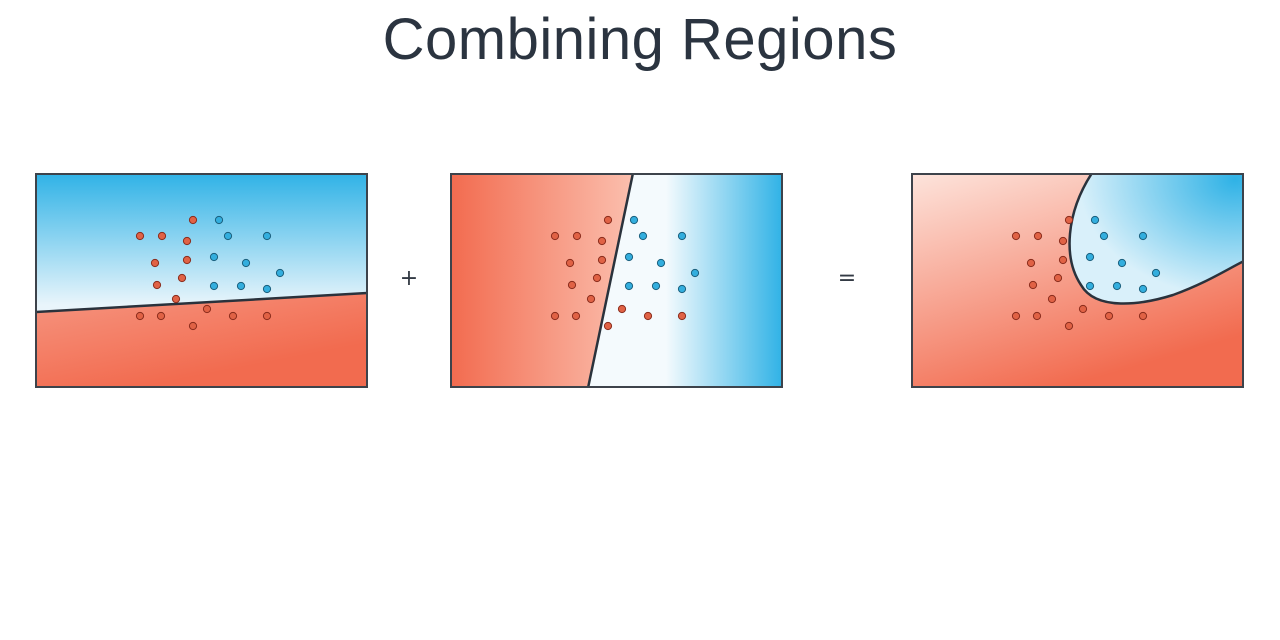 Image resolution: width=1280 pixels, height=640 pixels. Describe the element at coordinates (640, 39) in the screenshot. I see `page-title: Combining Regions` at that location.